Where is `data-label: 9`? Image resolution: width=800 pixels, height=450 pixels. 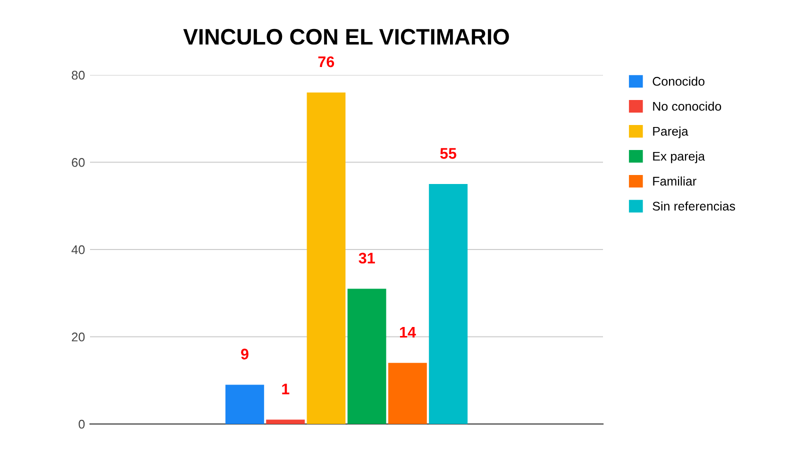
data-label: 9 is located at coordinates (244, 354).